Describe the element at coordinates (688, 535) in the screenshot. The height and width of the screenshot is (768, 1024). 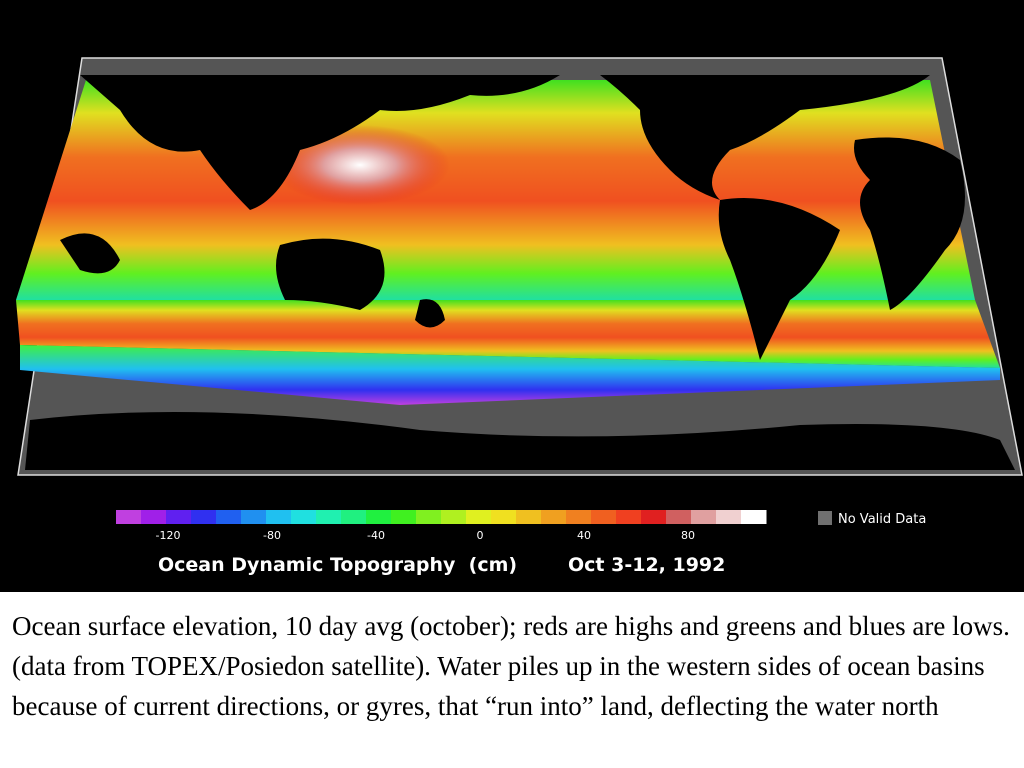
I see `colorbar-tick-label: 80` at that location.